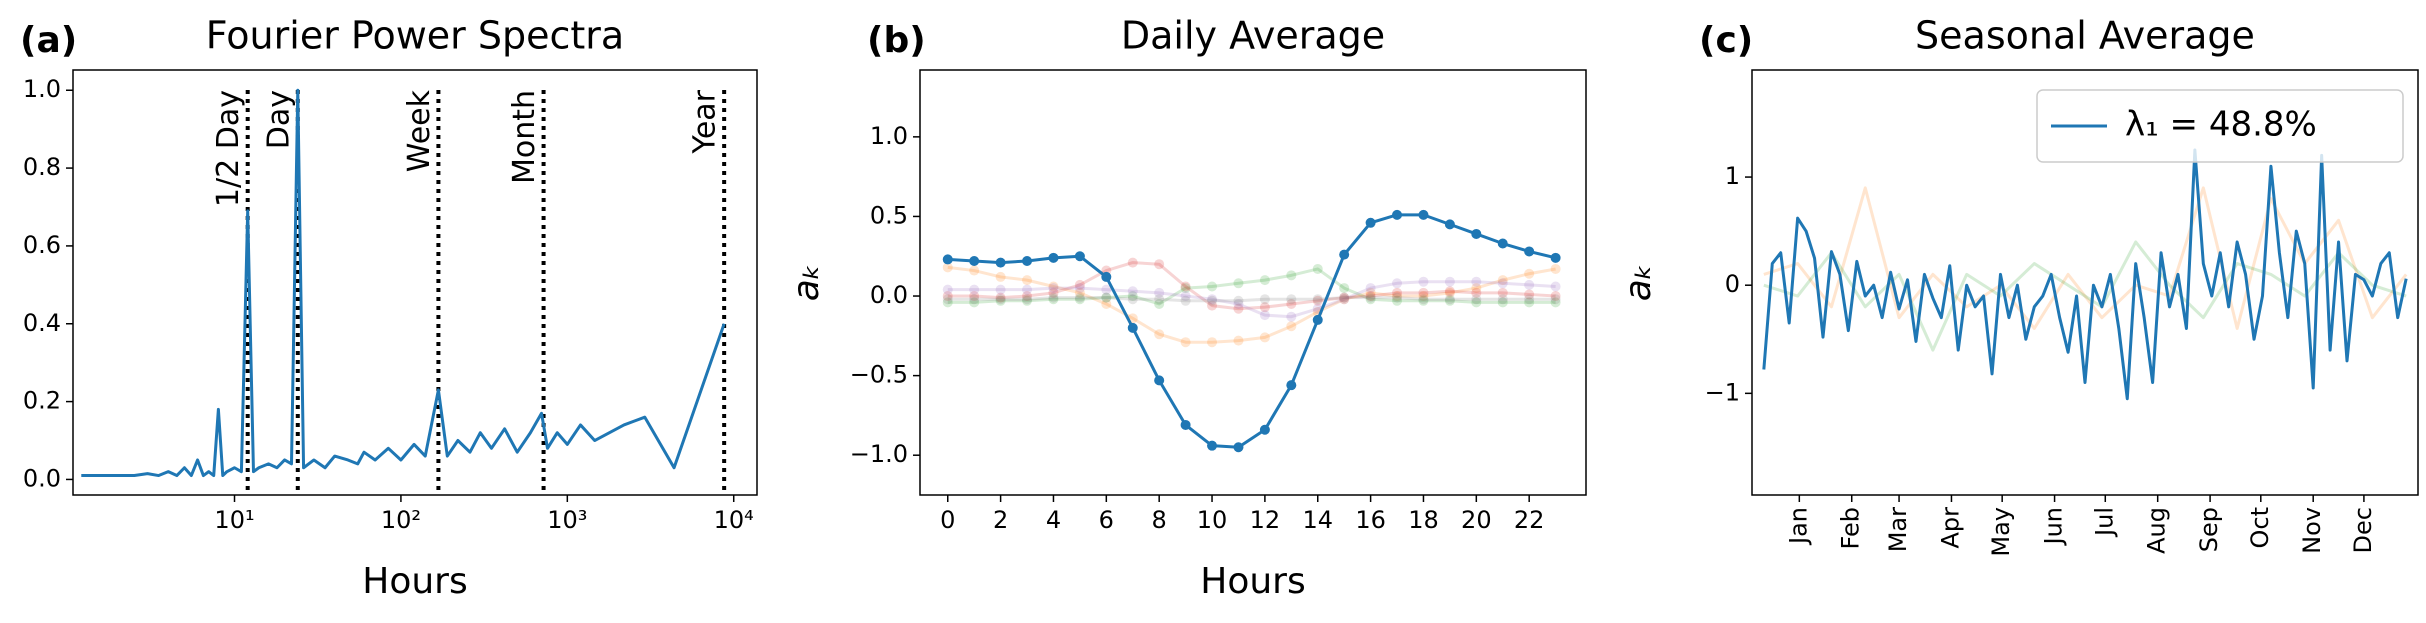 Image resolution: width=2426 pixels, height=623 pixels. I want to click on y-tick-label: 0.2, so click(42, 401).